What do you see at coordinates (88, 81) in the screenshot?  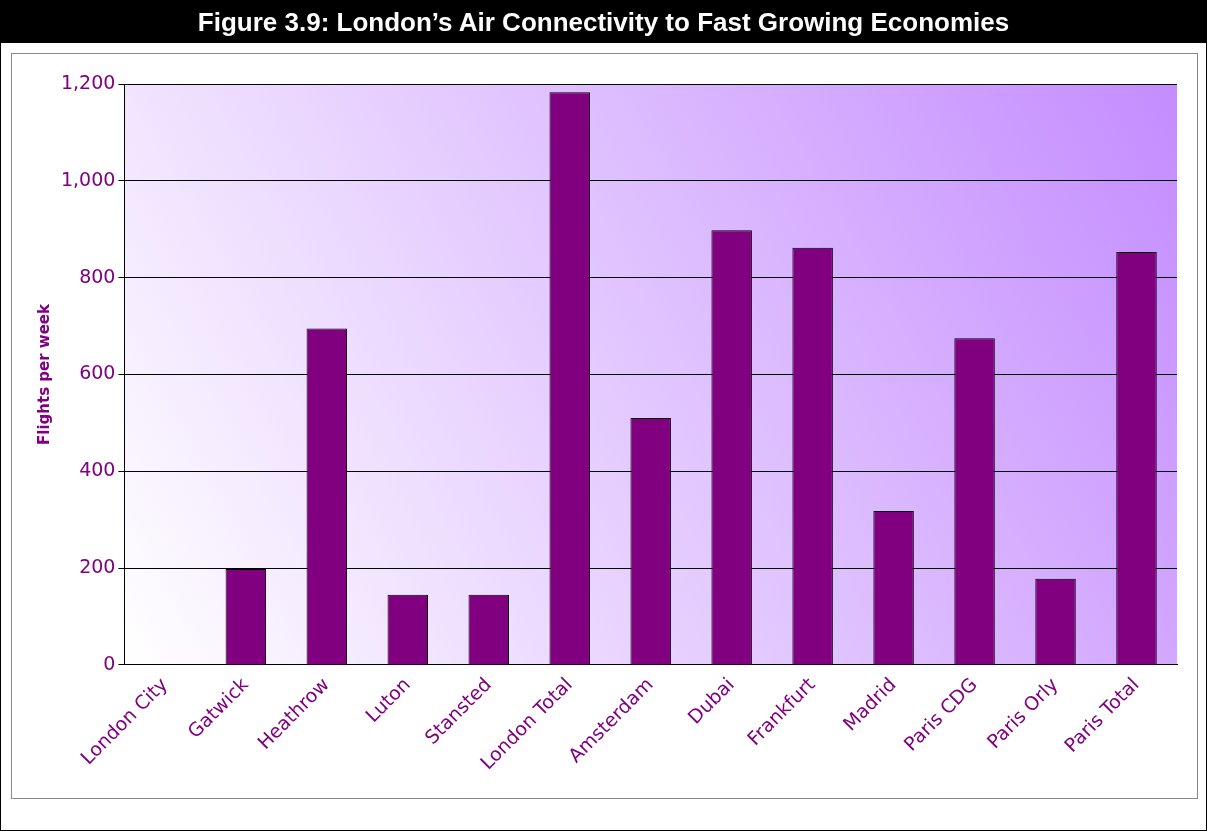 I see `y-tick-label: 1,200` at bounding box center [88, 81].